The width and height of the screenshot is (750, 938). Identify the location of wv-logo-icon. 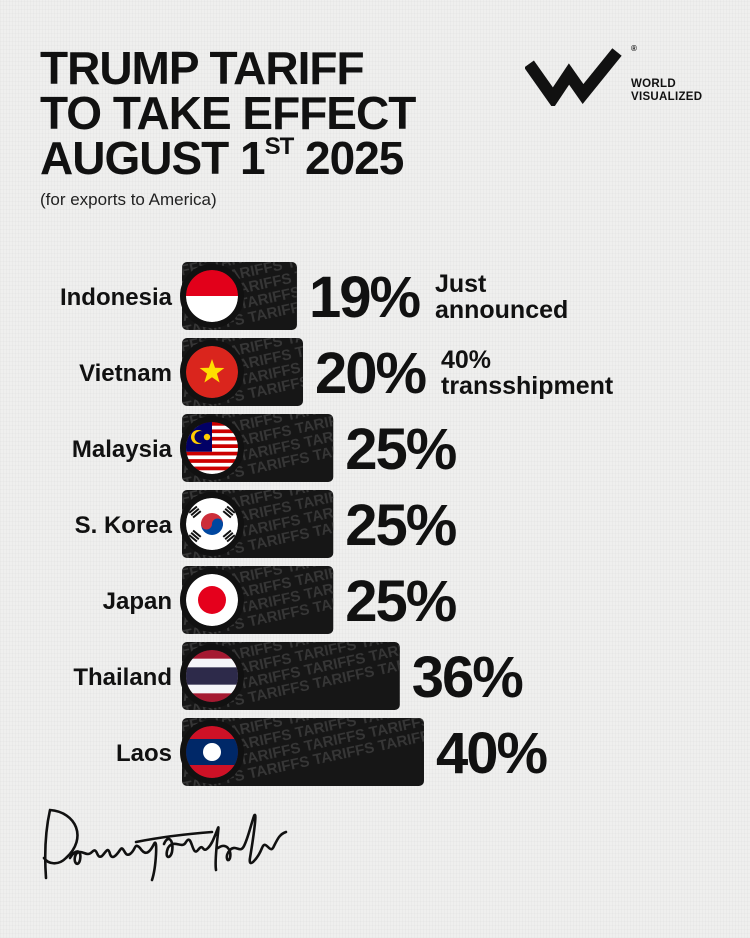
(573, 77).